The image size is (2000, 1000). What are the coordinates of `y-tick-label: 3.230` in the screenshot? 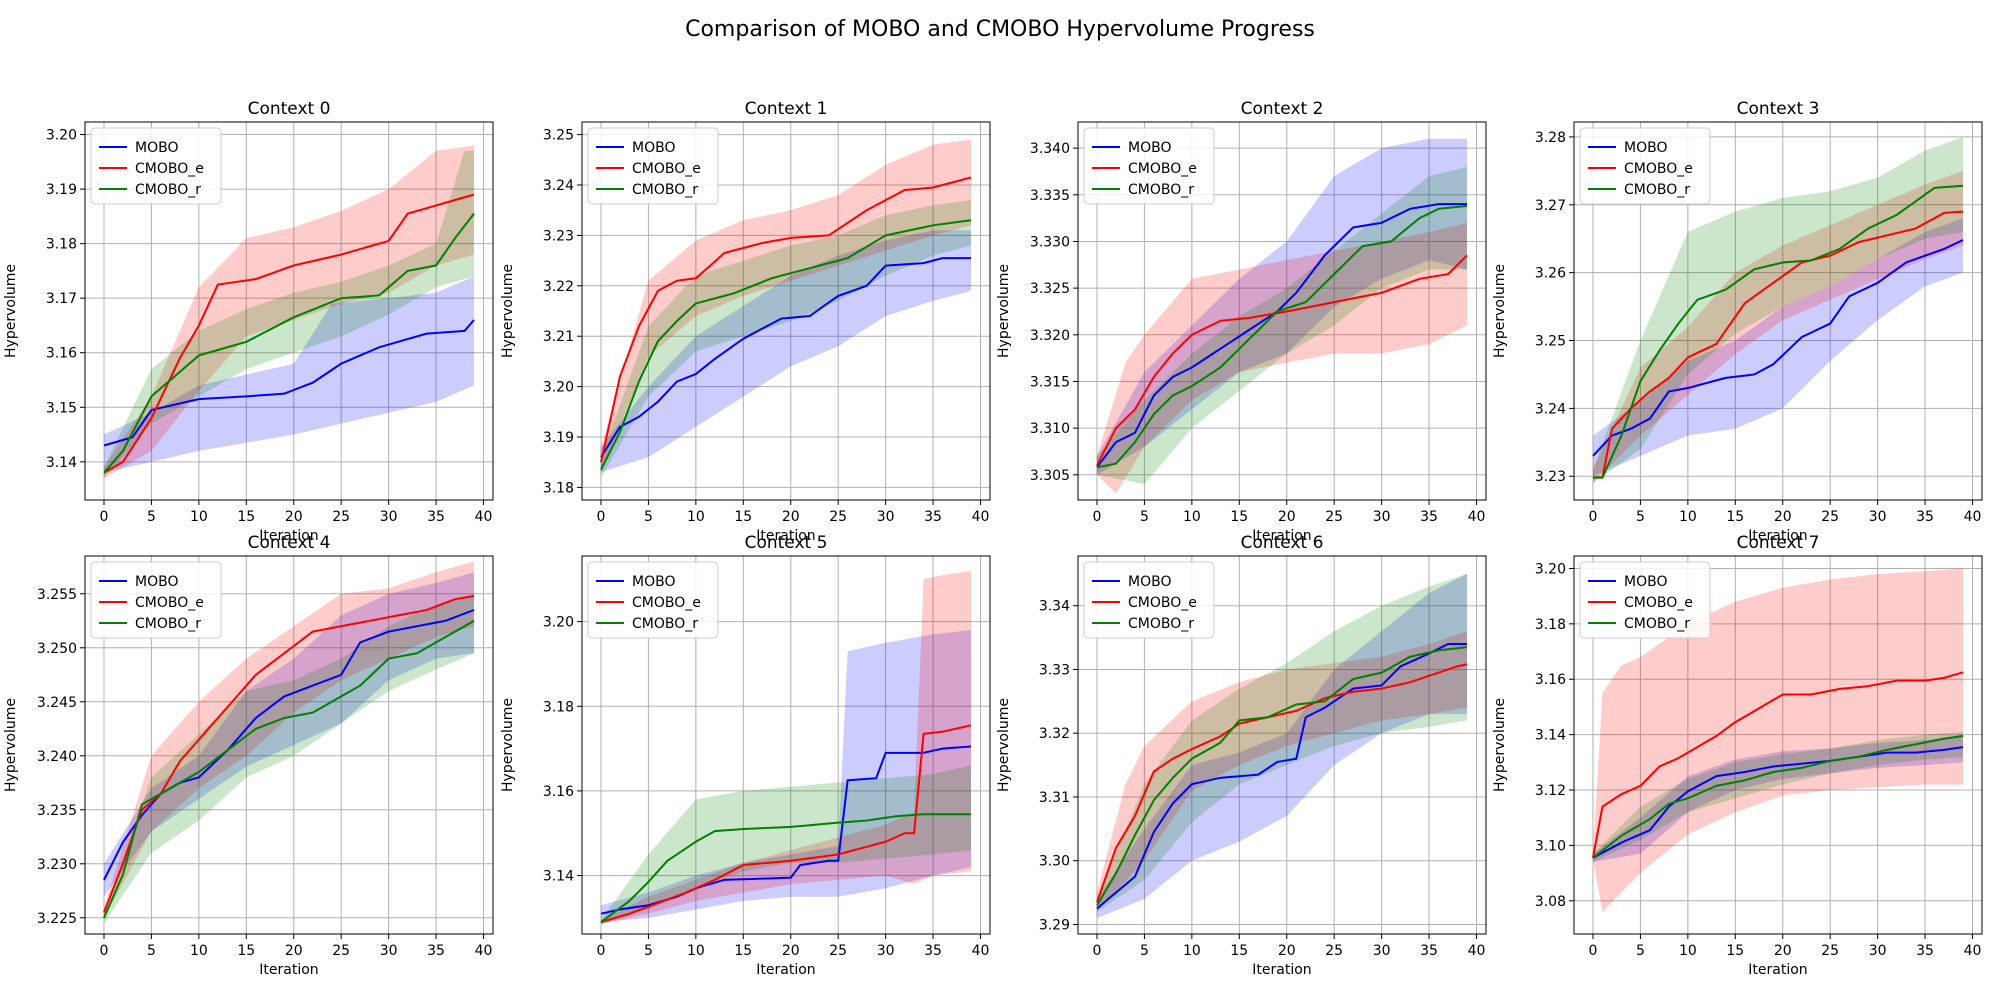 It's located at (57, 865).